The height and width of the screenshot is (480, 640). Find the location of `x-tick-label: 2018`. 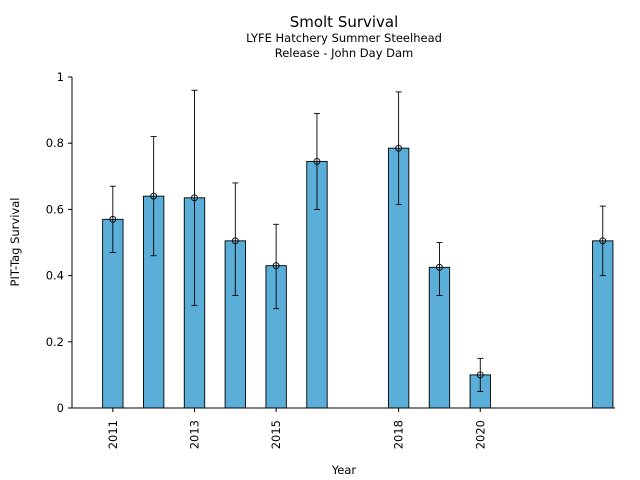

x-tick-label: 2018 is located at coordinates (399, 434).